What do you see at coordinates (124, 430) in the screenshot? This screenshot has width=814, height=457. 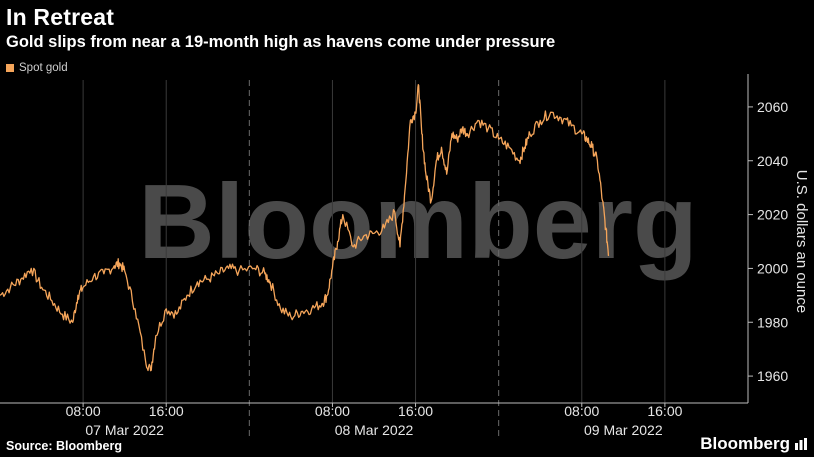 I see `x-day-label-0: 07 Mar 2022` at bounding box center [124, 430].